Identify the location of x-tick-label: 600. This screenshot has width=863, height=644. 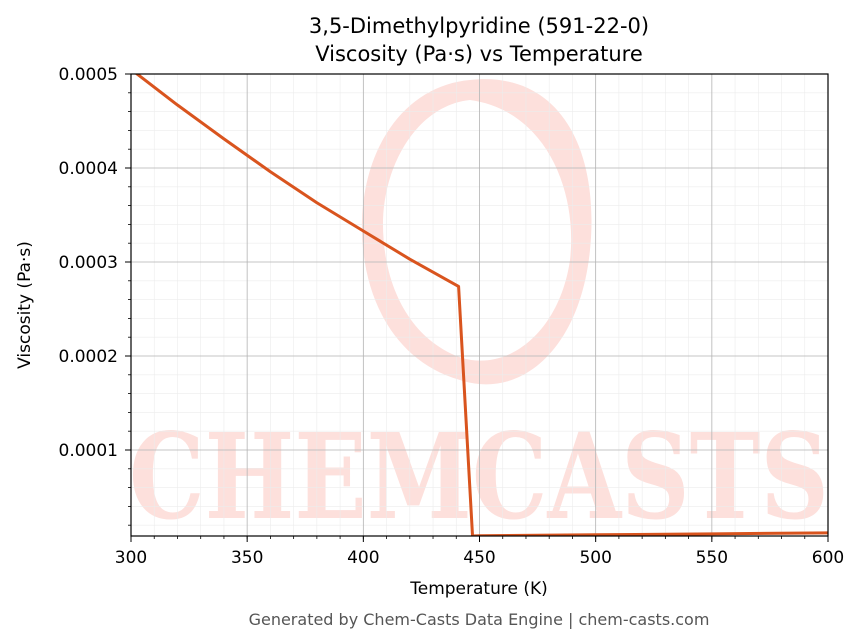
(828, 558).